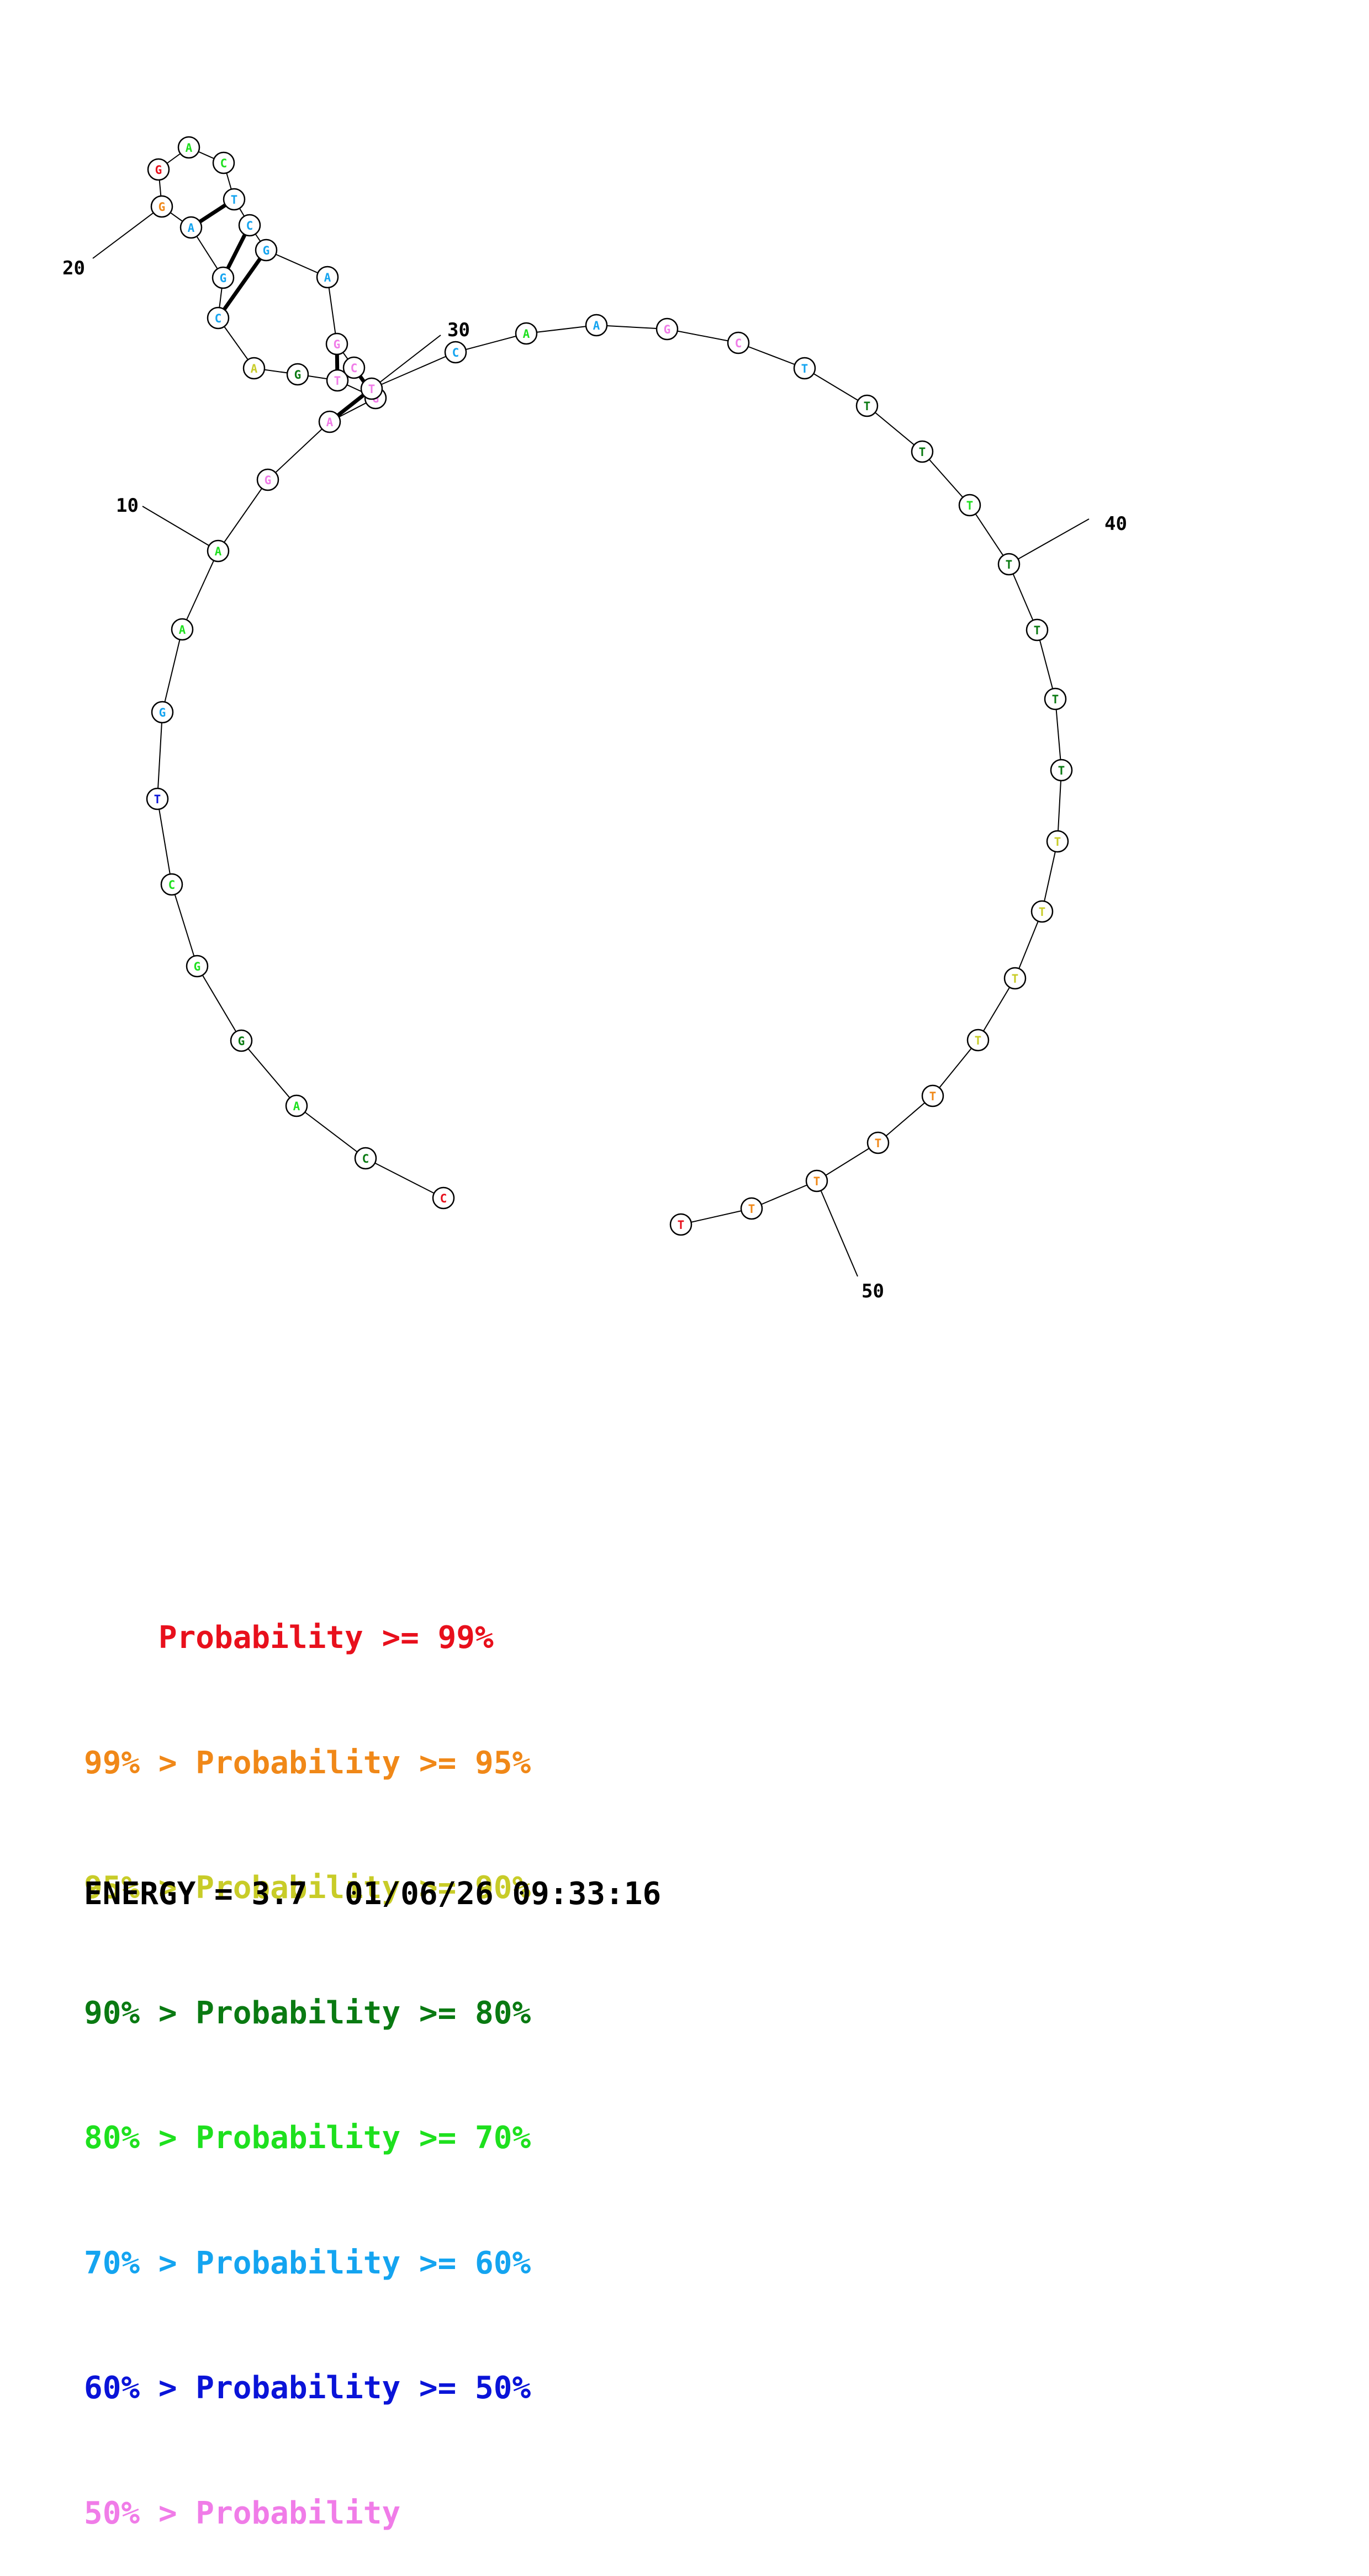 Image resolution: width=1369 pixels, height=2576 pixels. I want to click on nucleotide-5: G, so click(197, 966).